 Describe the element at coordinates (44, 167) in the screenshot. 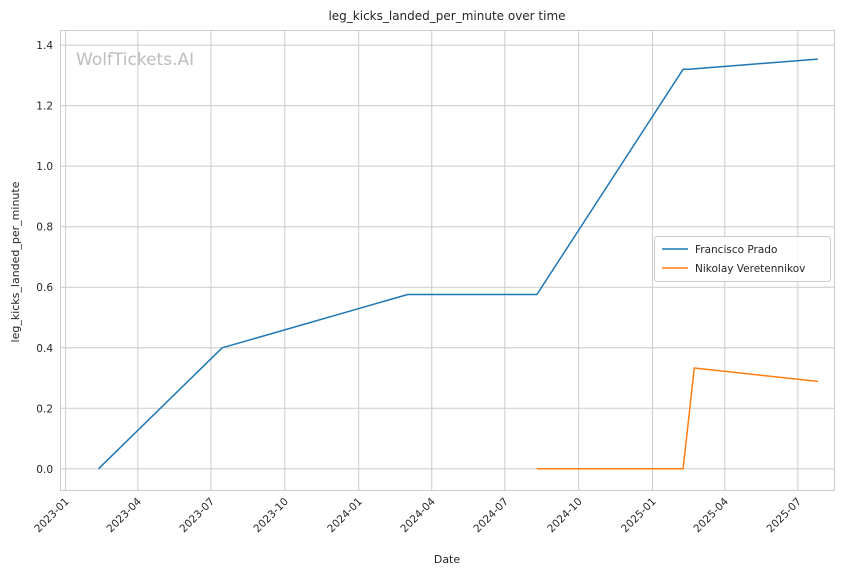

I see `y-tick-label: 1.0` at that location.